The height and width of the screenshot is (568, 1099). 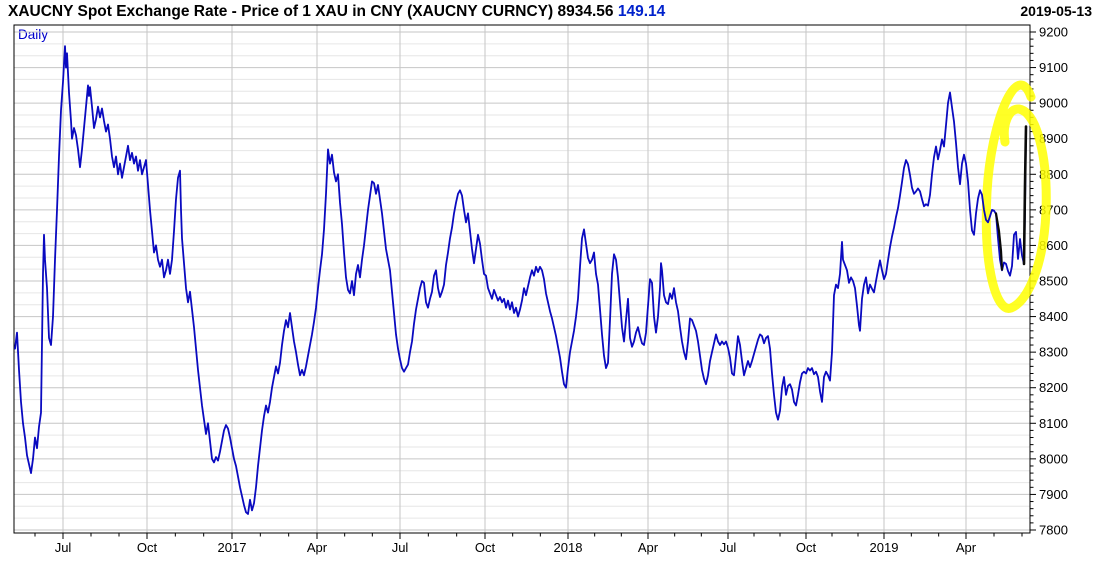 I want to click on y-tick-label: 8500, so click(x=1053, y=281).